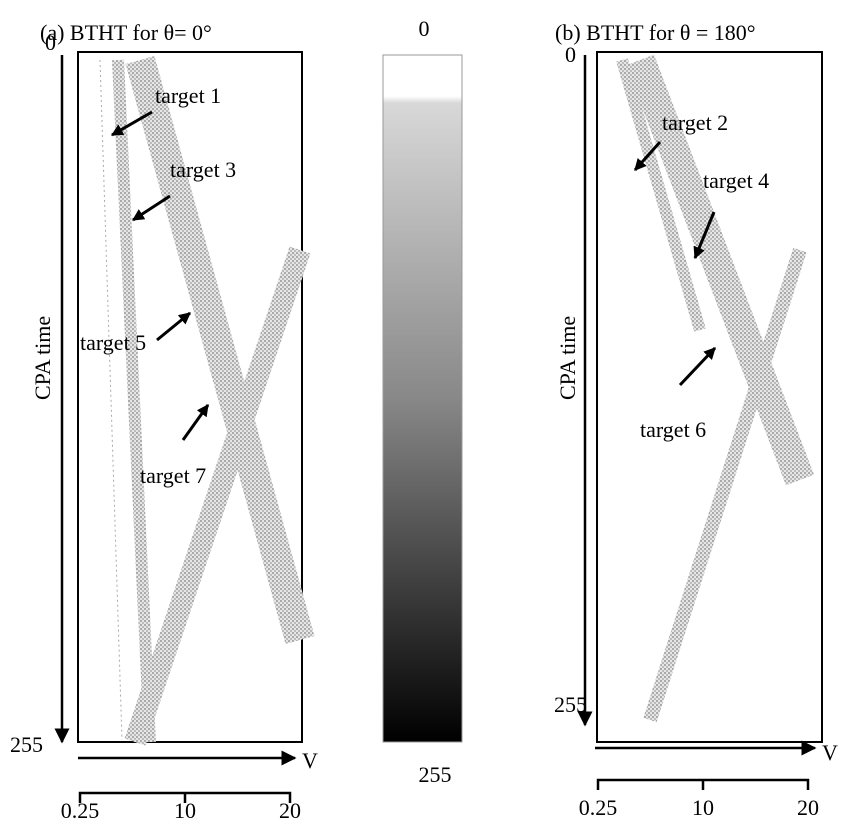 The image size is (850, 823). Describe the element at coordinates (673, 429) in the screenshot. I see `target-label: target 6` at that location.